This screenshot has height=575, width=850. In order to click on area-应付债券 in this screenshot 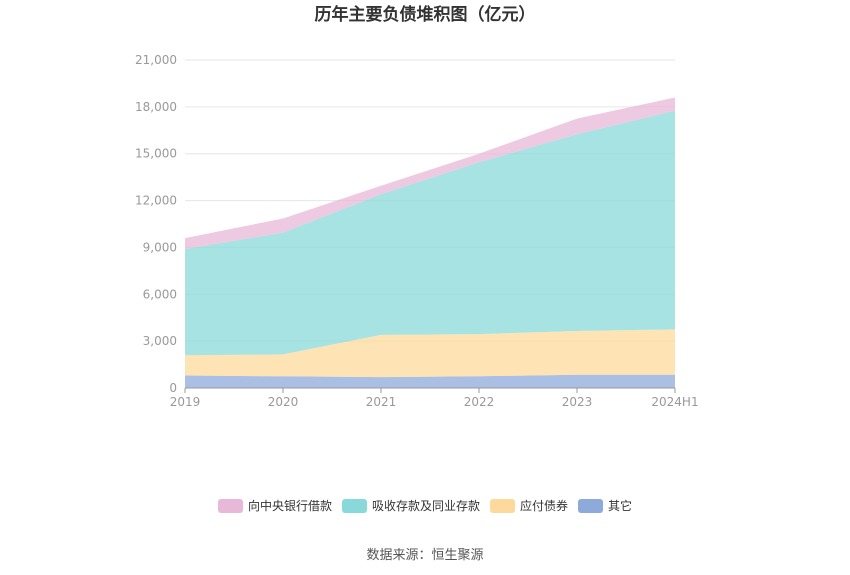, I will do `click(430, 353)`.